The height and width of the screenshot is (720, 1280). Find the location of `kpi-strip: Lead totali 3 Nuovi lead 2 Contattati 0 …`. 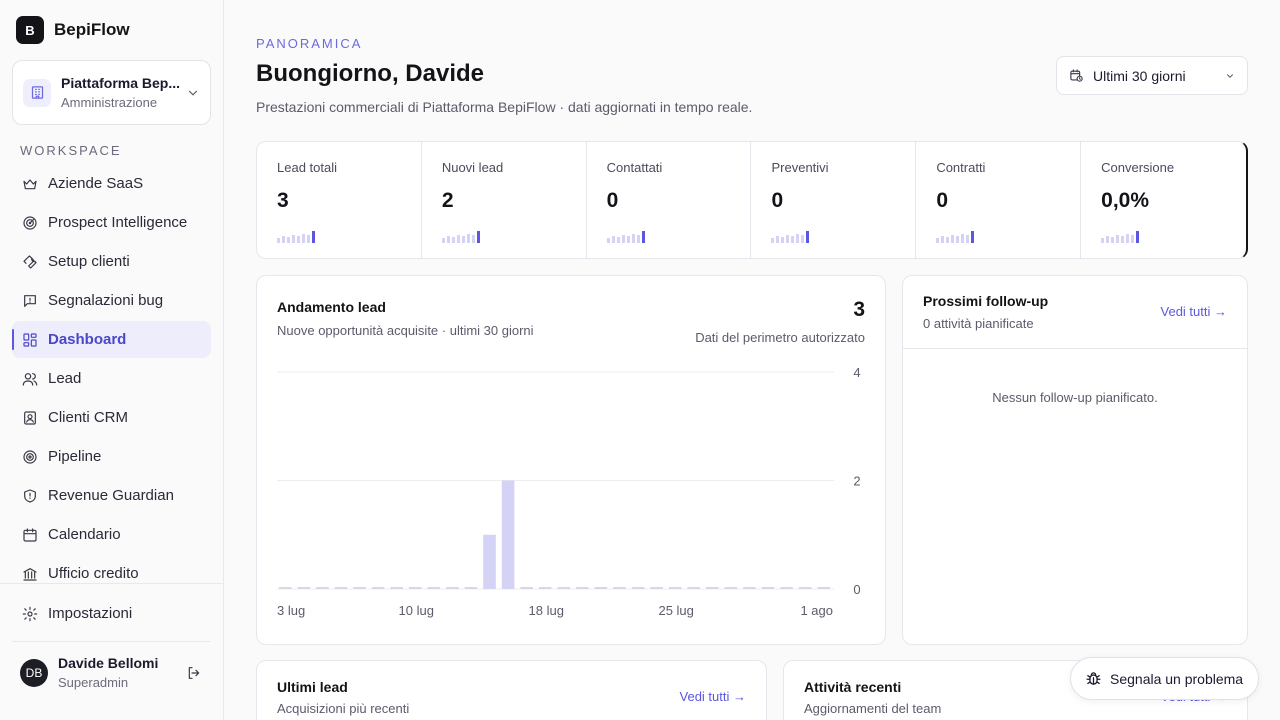

kpi-strip: Lead totali 3 Nuovi lead 2 Contattati 0 … is located at coordinates (752, 200).